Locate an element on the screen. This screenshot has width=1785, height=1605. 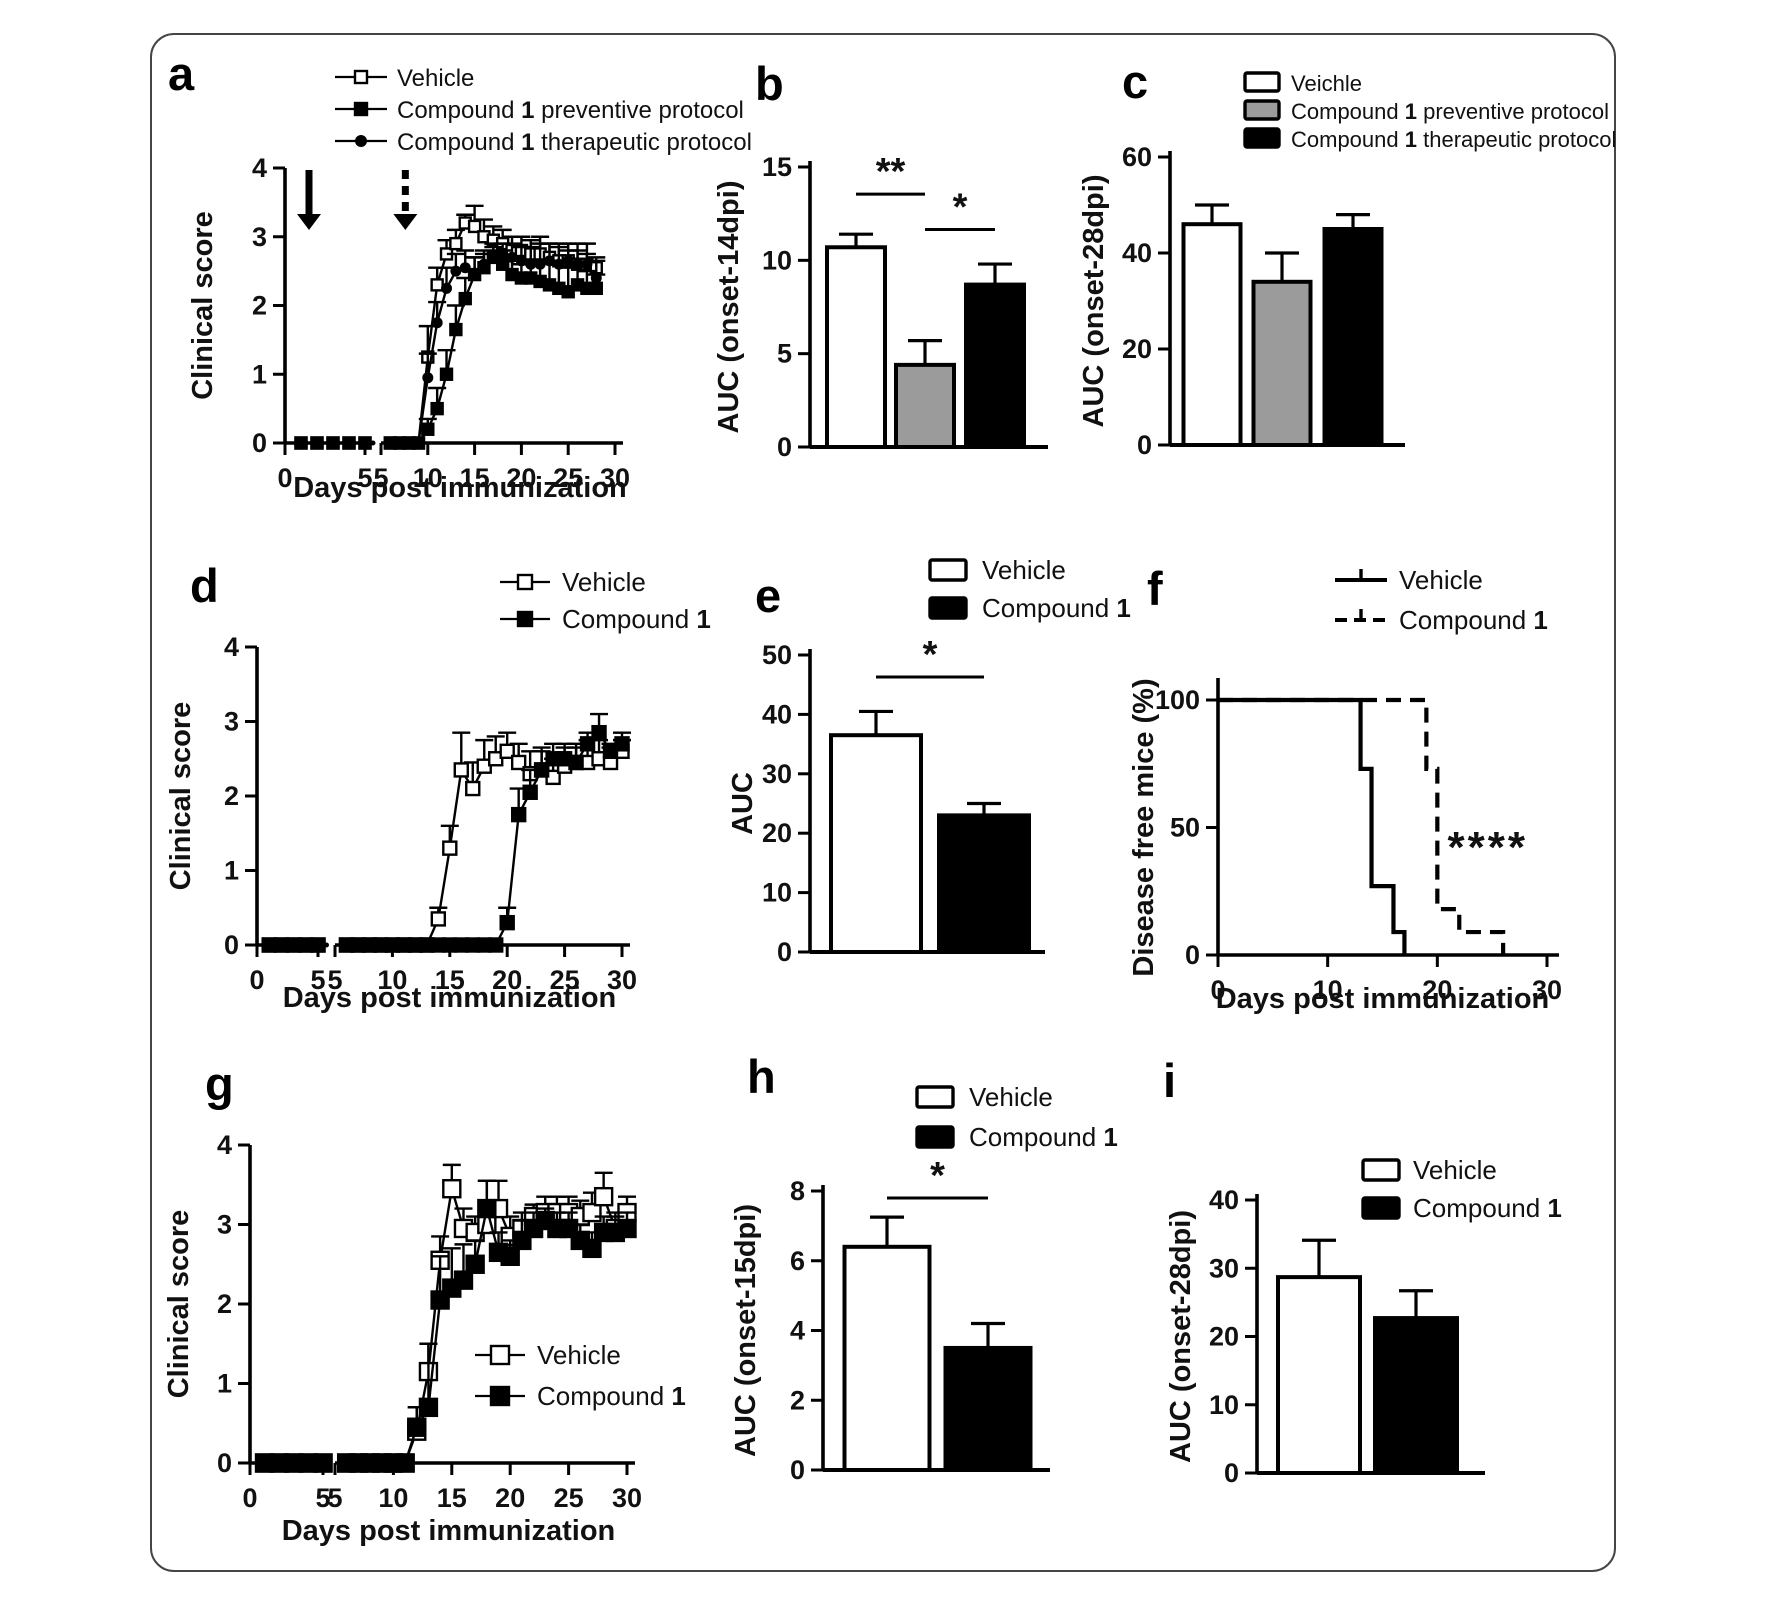
x-tick-label: 15 is located at coordinates (452, 1498).